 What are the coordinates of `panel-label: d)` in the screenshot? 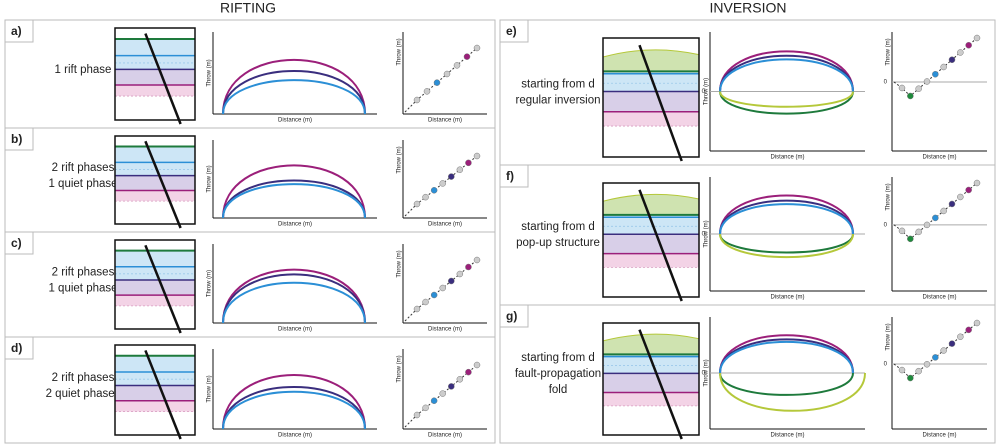 It's located at (16, 348).